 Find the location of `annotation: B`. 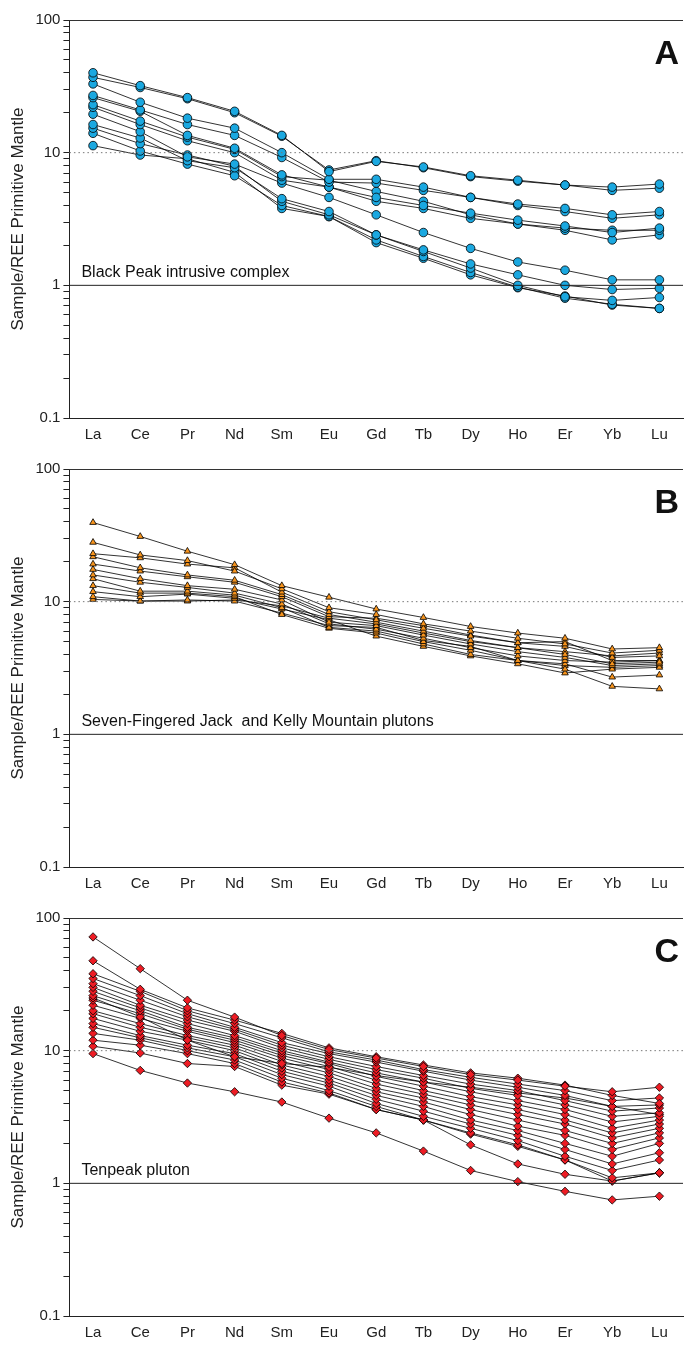

annotation: B is located at coordinates (666, 501).